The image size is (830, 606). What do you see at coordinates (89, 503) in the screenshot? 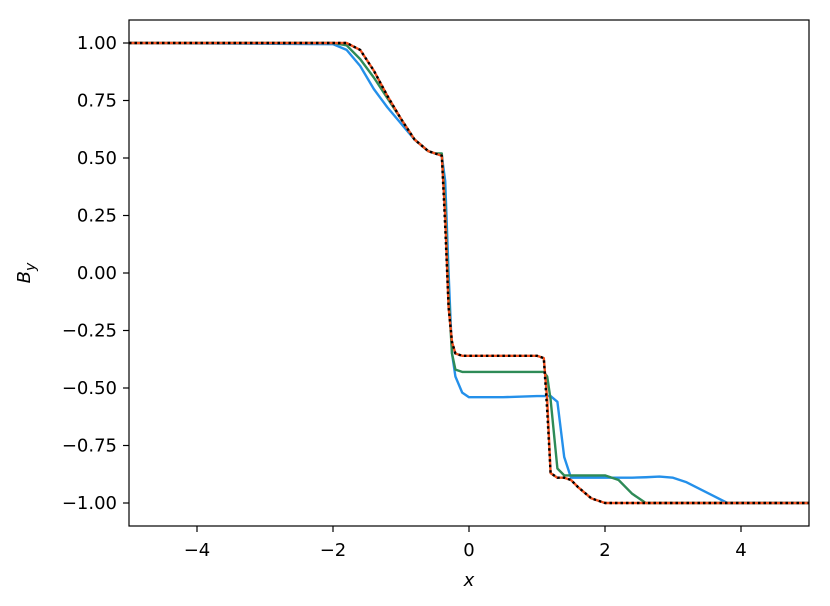
I see `y-tick-label: −1.00` at bounding box center [89, 503].